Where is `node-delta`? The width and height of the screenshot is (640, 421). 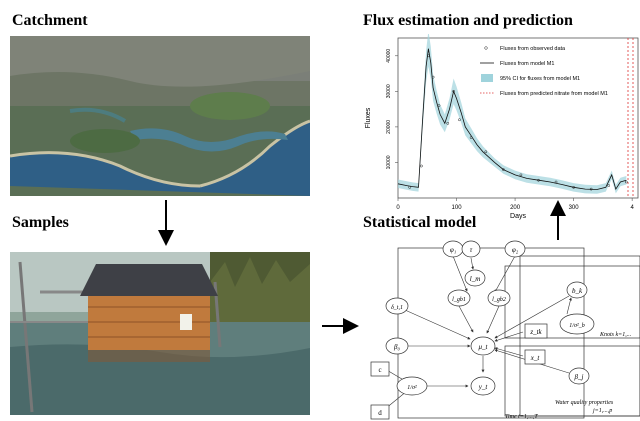
node-delta is located at coordinates (397, 306).